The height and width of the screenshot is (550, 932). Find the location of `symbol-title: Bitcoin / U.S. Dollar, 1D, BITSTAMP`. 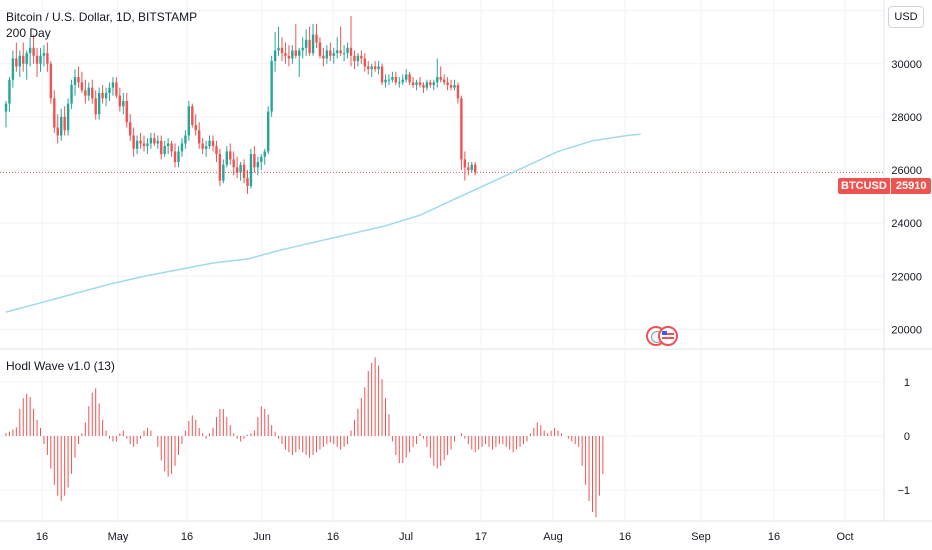

symbol-title: Bitcoin / U.S. Dollar, 1D, BITSTAMP is located at coordinates (102, 17).